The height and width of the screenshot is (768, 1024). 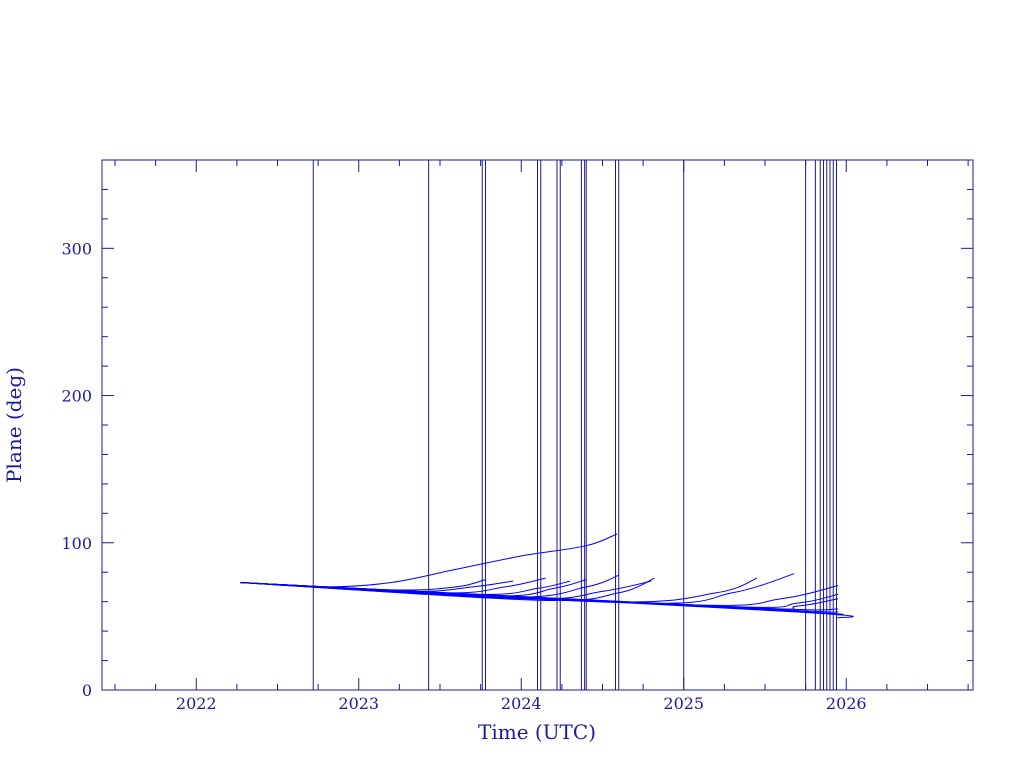 I want to click on y-tick-label: 200, so click(x=76, y=396).